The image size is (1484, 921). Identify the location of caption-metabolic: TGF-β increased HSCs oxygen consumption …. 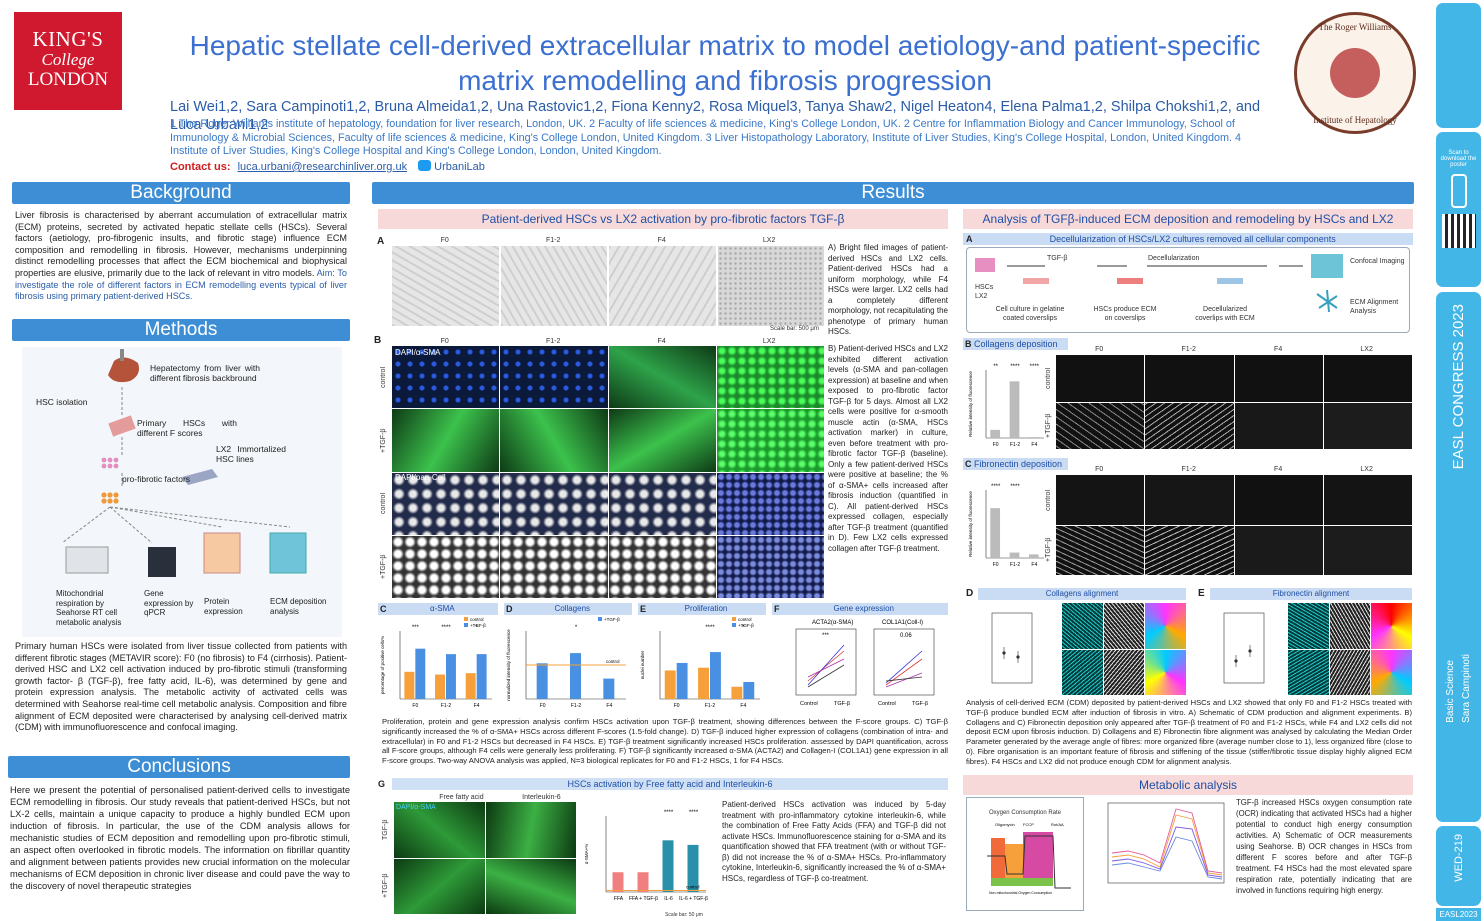
(1324, 846).